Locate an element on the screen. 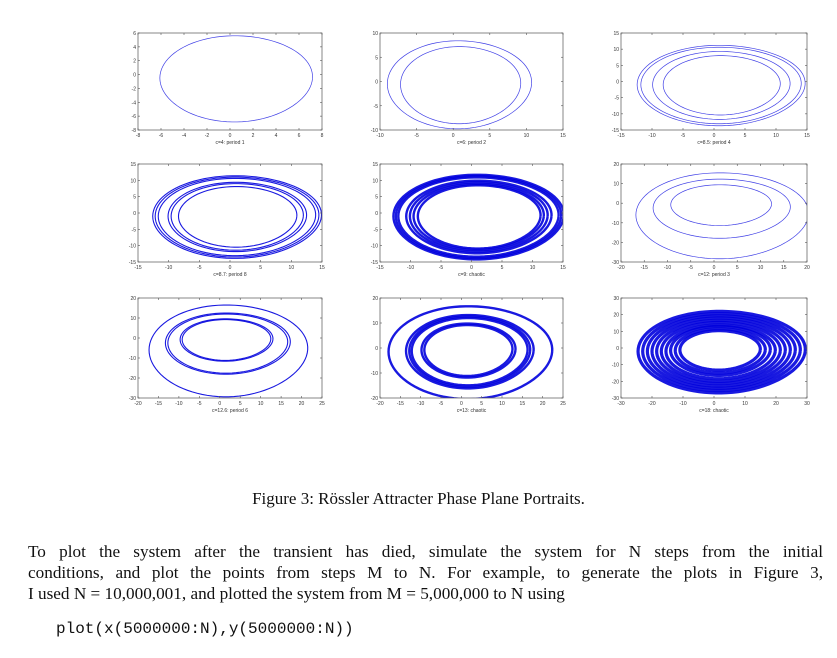  x-tick-label: -4 is located at coordinates (184, 136).